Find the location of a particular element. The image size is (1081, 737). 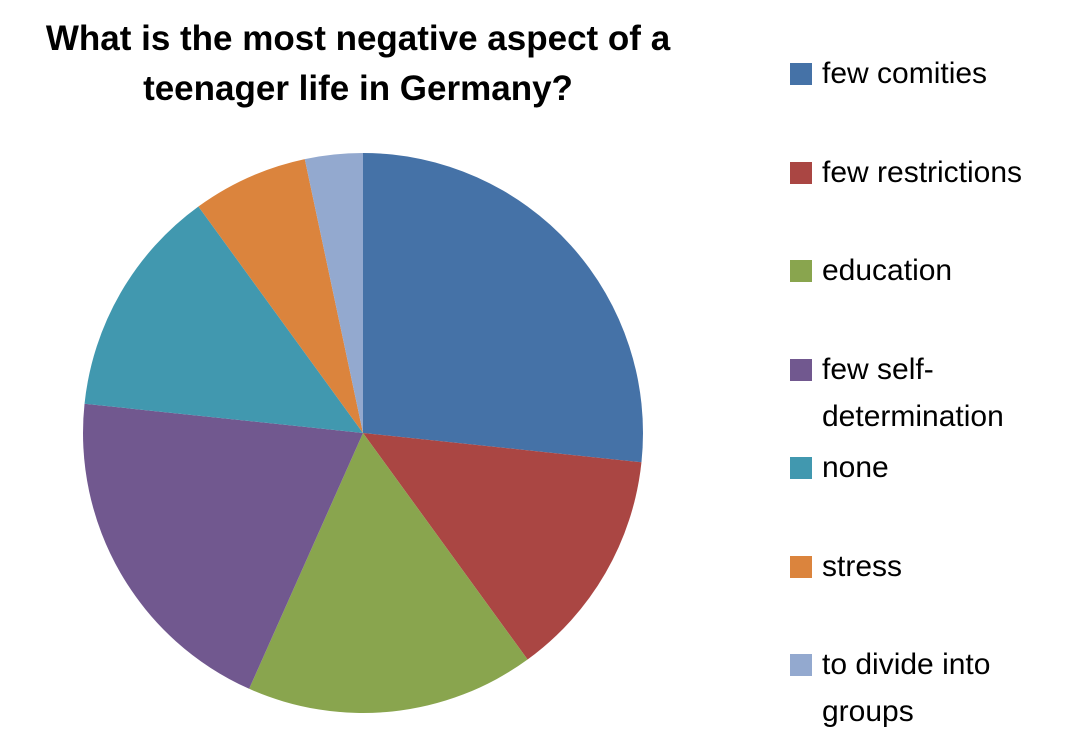

legend-label: education is located at coordinates (887, 270).